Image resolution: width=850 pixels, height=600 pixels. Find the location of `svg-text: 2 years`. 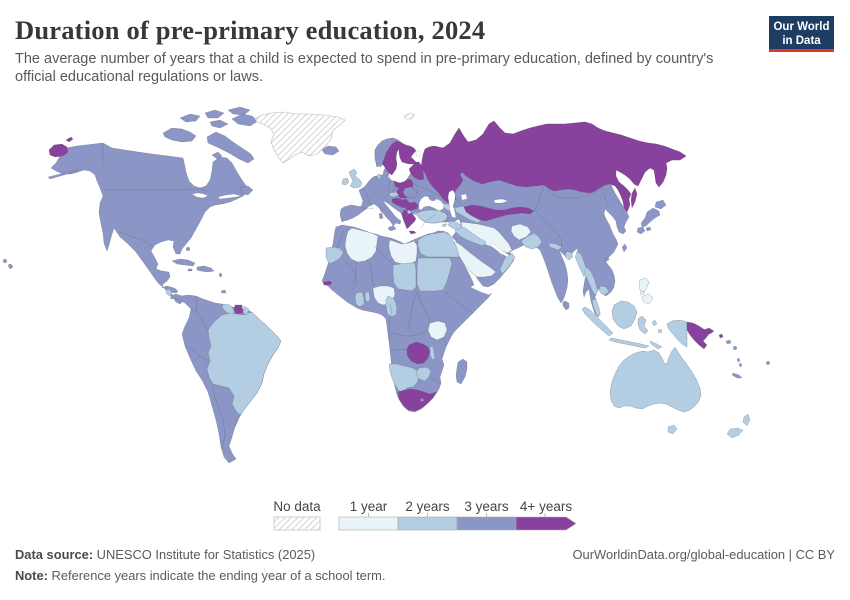

svg-text: 2 years is located at coordinates (427, 506).